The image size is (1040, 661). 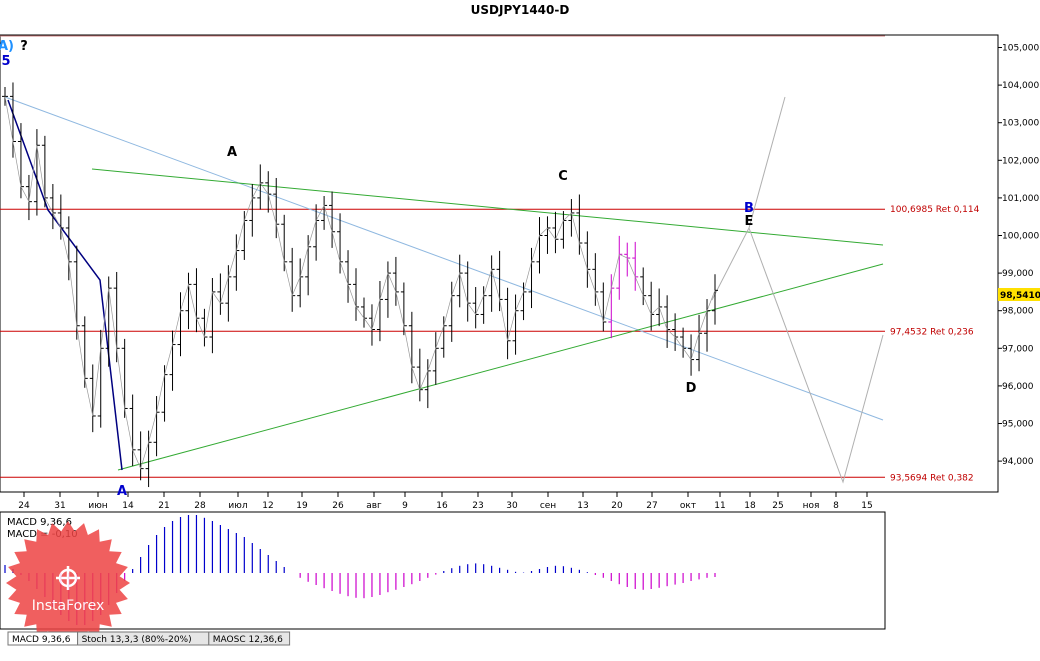 What do you see at coordinates (487, 207) in the screenshot?
I see `green-trendline-upper` at bounding box center [487, 207].